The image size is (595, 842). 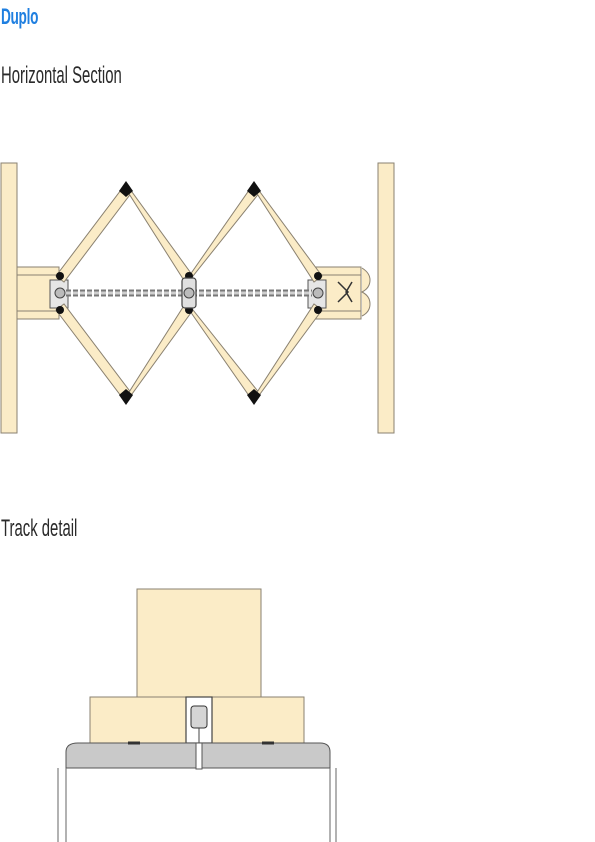 I want to click on center-carrier, so click(x=189, y=293).